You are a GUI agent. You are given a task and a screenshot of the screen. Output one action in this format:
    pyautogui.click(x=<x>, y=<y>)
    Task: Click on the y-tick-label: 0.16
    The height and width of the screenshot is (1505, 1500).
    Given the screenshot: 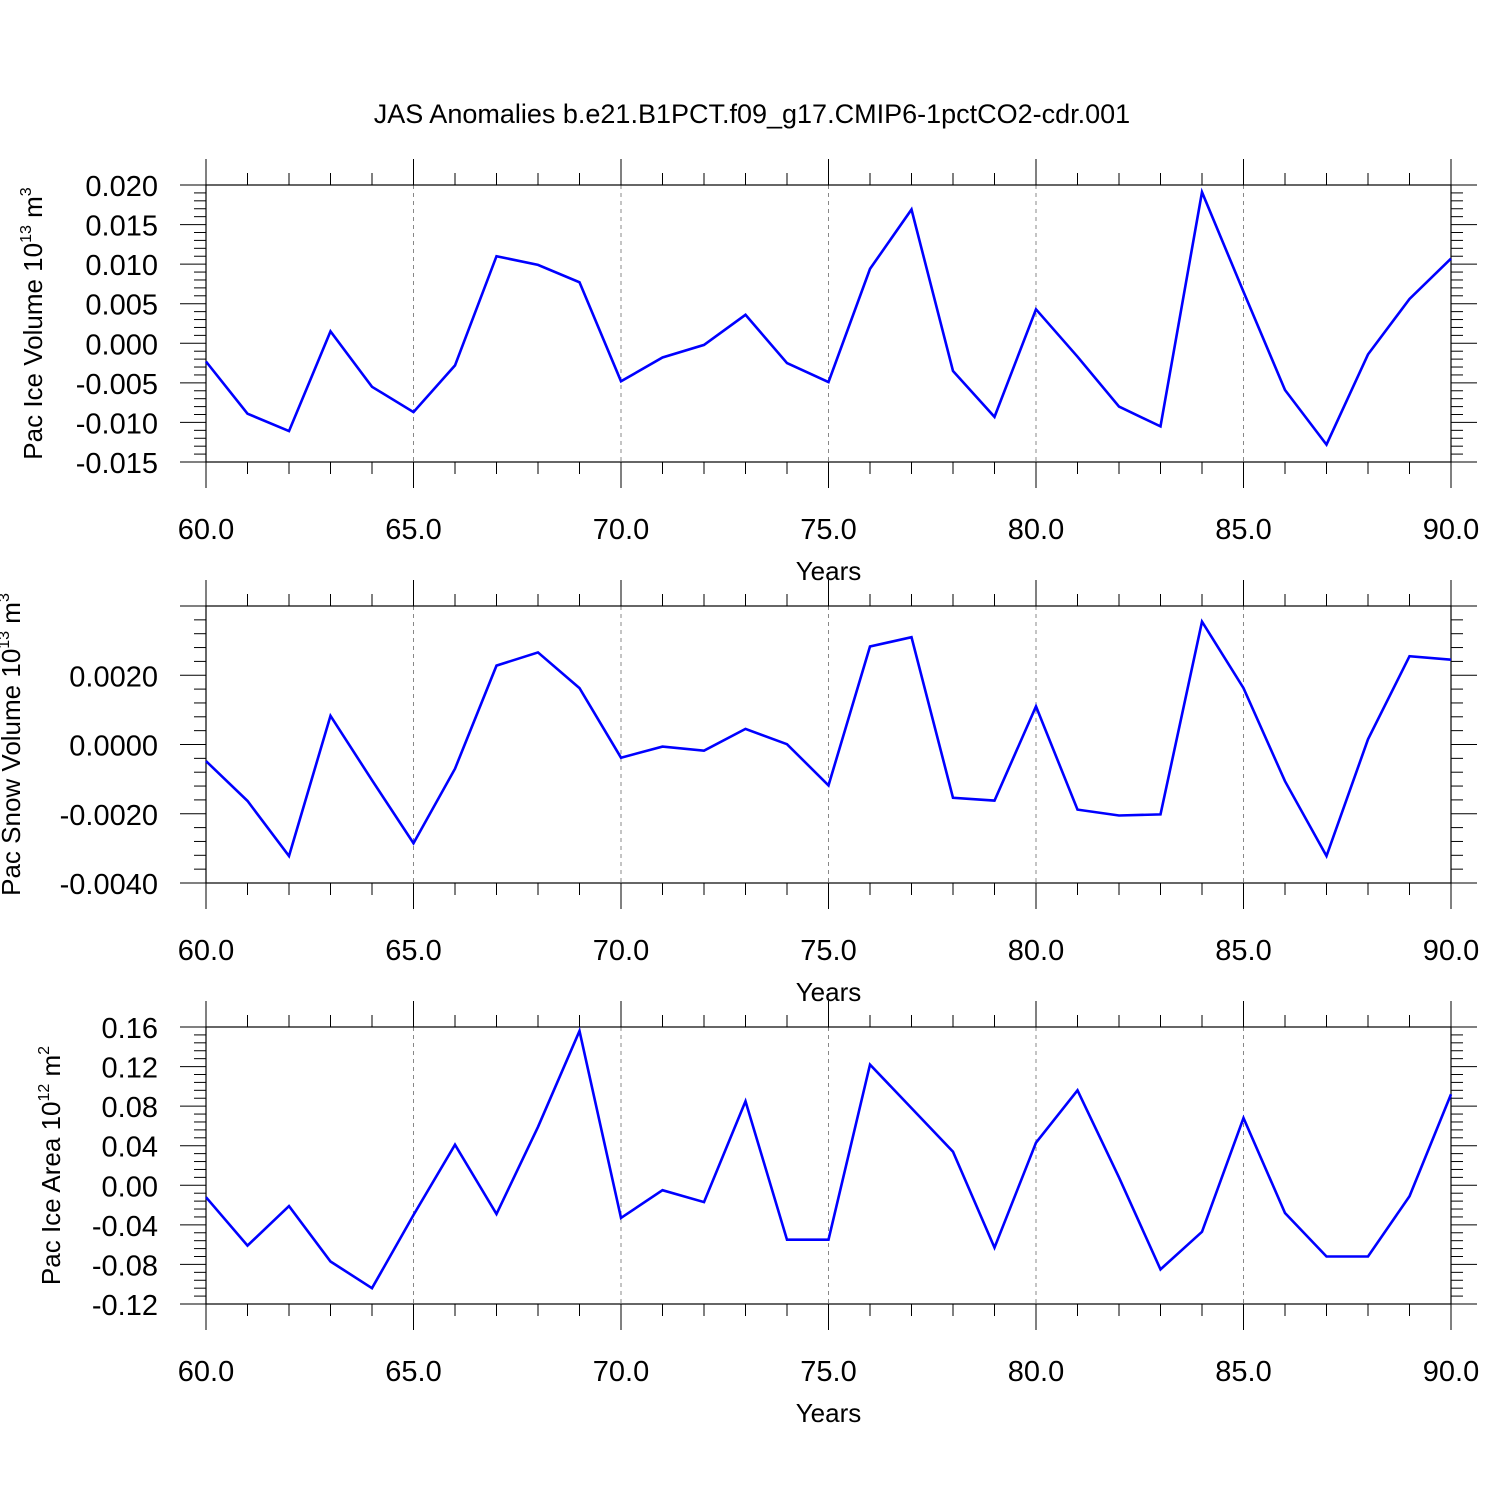 What is the action you would take?
    pyautogui.click(x=130, y=1029)
    